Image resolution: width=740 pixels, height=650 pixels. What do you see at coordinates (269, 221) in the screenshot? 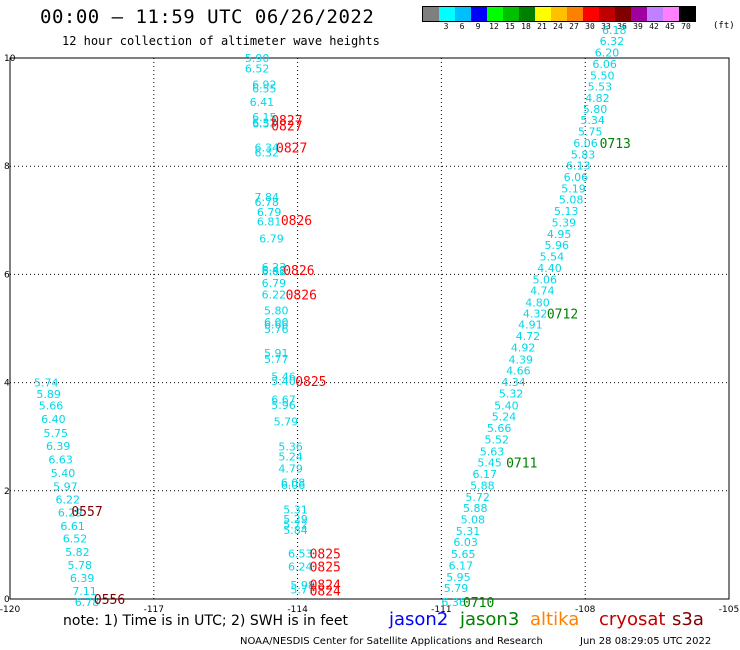
I see `wave-height-value: 6.81` at bounding box center [269, 221].